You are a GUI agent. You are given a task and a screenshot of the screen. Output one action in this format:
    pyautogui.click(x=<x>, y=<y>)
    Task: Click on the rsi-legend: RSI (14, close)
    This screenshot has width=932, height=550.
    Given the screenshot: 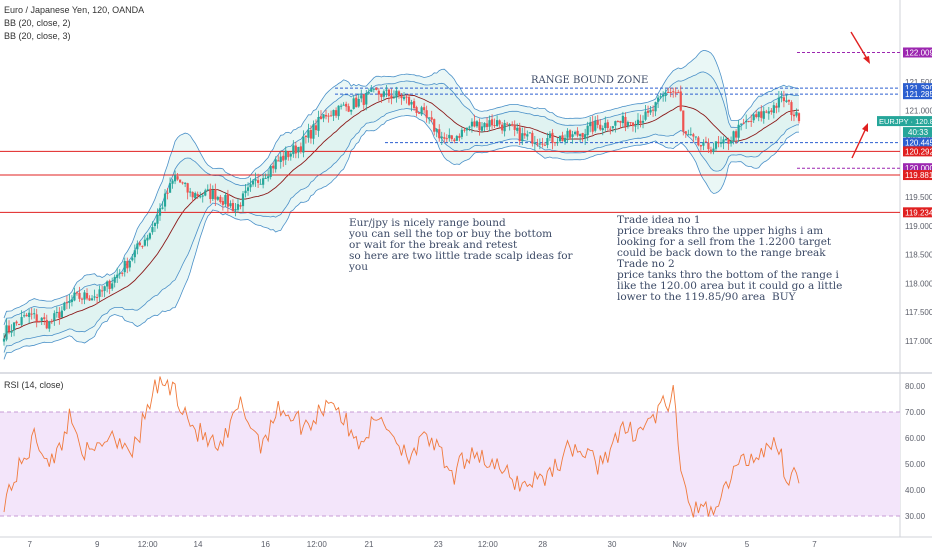 What is the action you would take?
    pyautogui.click(x=34, y=385)
    